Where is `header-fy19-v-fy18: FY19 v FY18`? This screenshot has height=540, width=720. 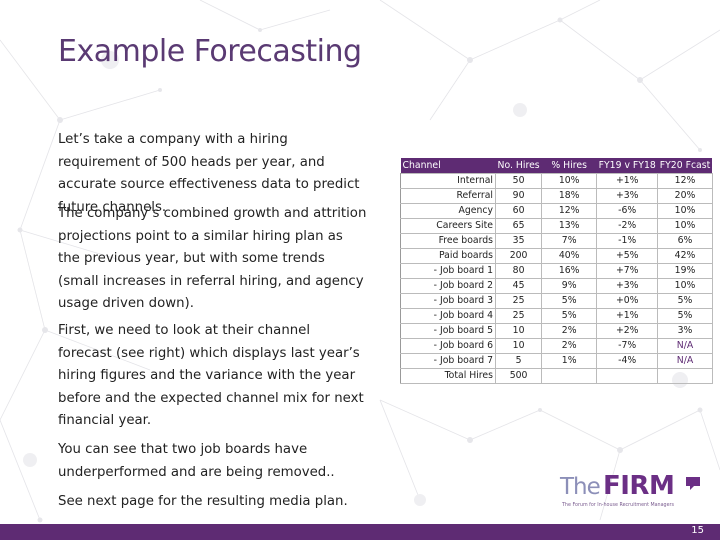
header-fy19-v-fy18: FY19 v FY18 is located at coordinates (627, 165).